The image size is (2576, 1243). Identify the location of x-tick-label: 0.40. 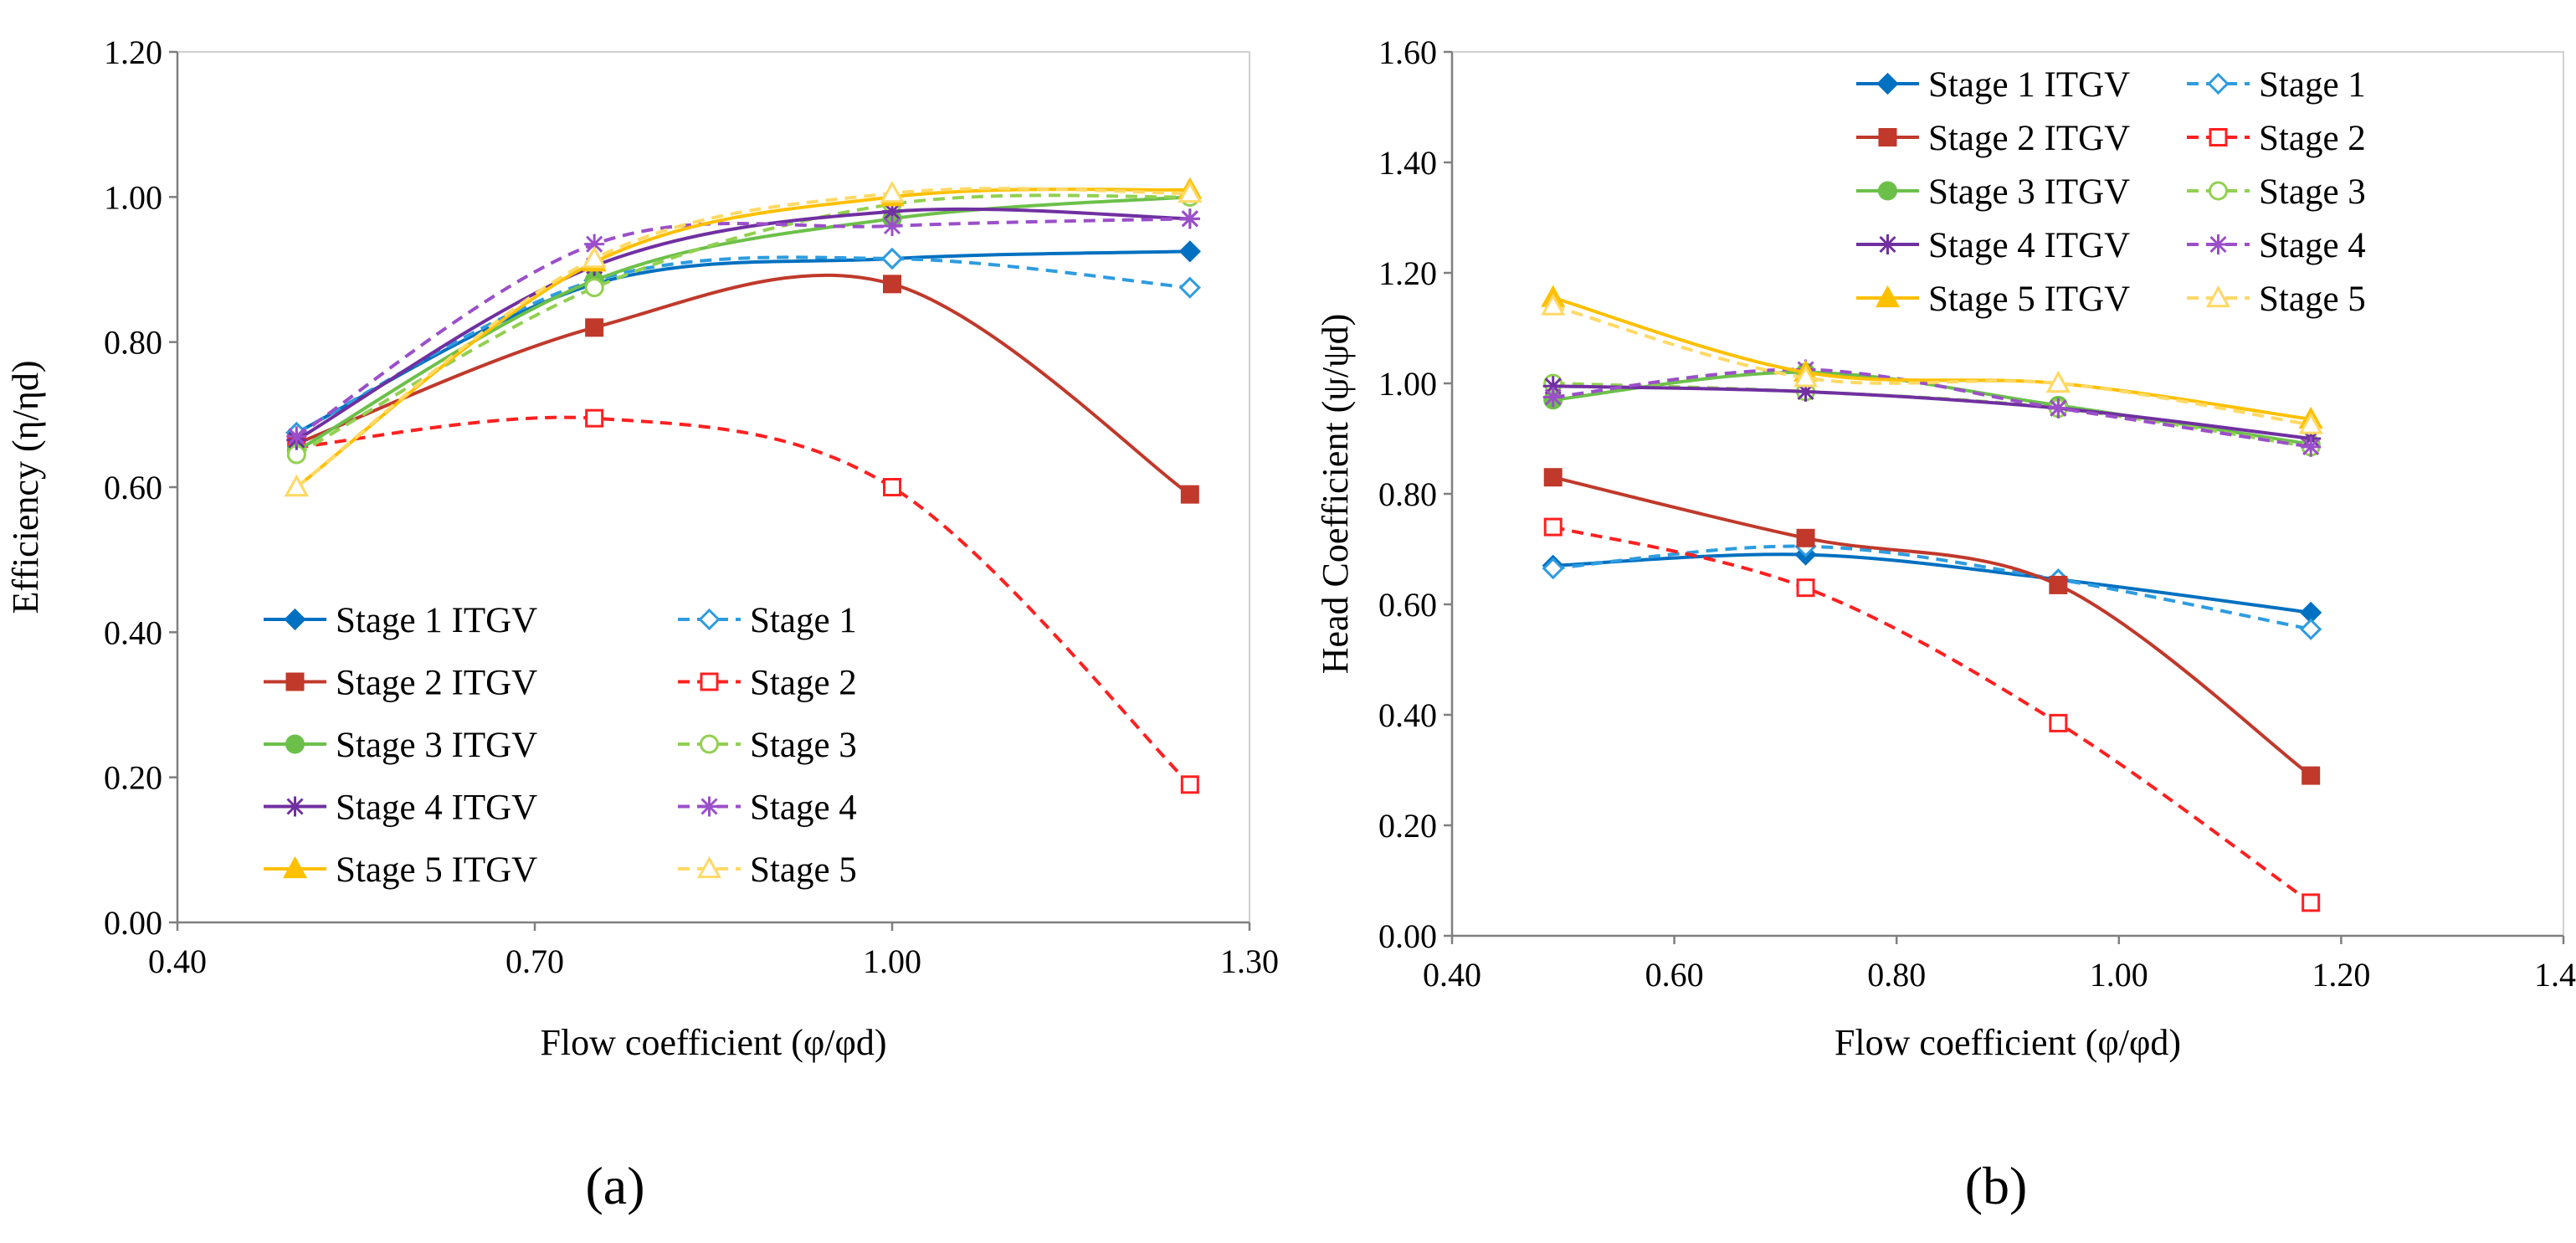
(1452, 975).